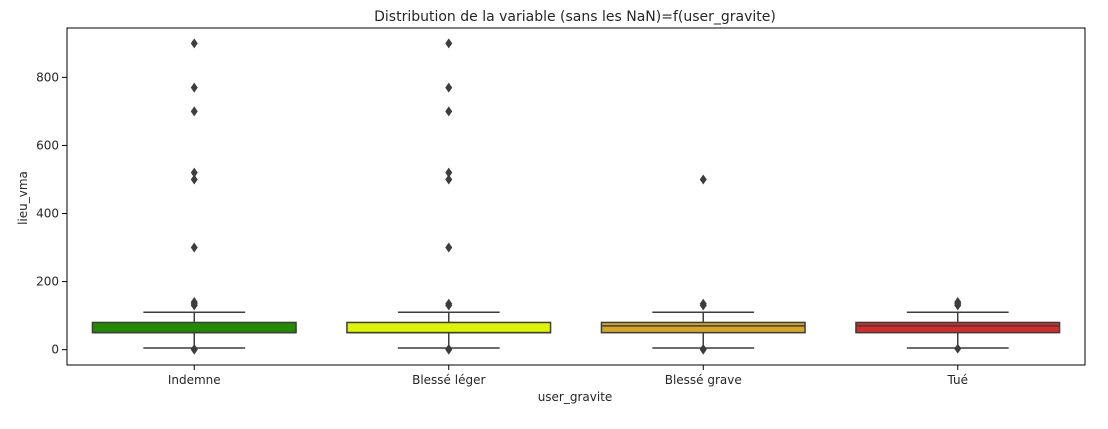 Image resolution: width=1108 pixels, height=429 pixels. I want to click on x-tick-label: Tué, so click(958, 380).